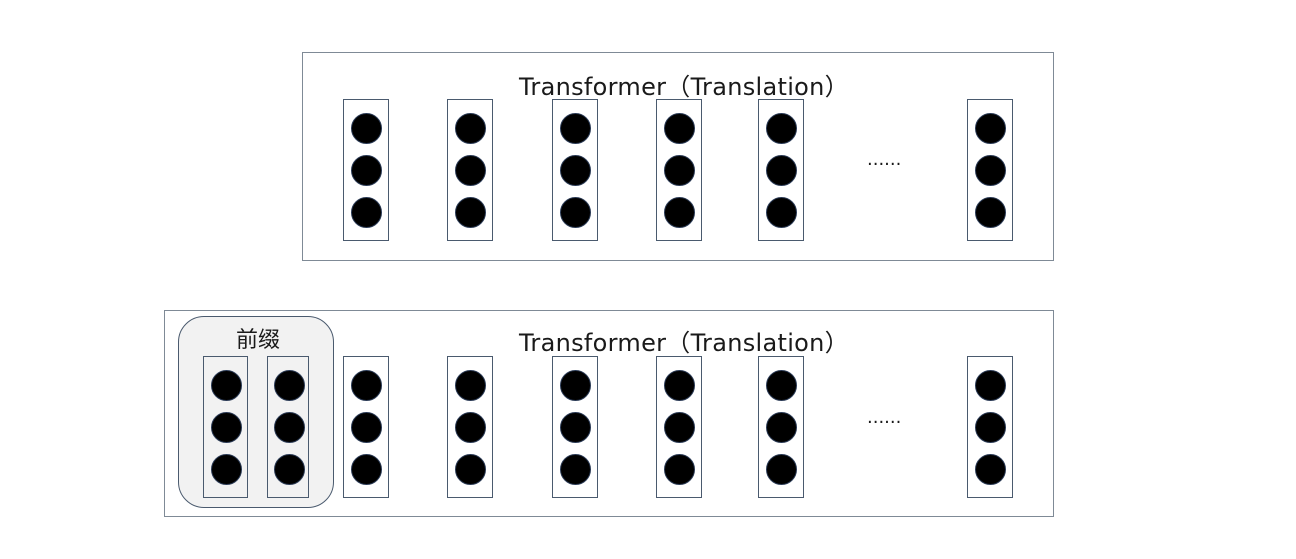 This screenshot has width=1296, height=559. What do you see at coordinates (256, 412) in the screenshot?
I see `prefix-group: 前缀` at bounding box center [256, 412].